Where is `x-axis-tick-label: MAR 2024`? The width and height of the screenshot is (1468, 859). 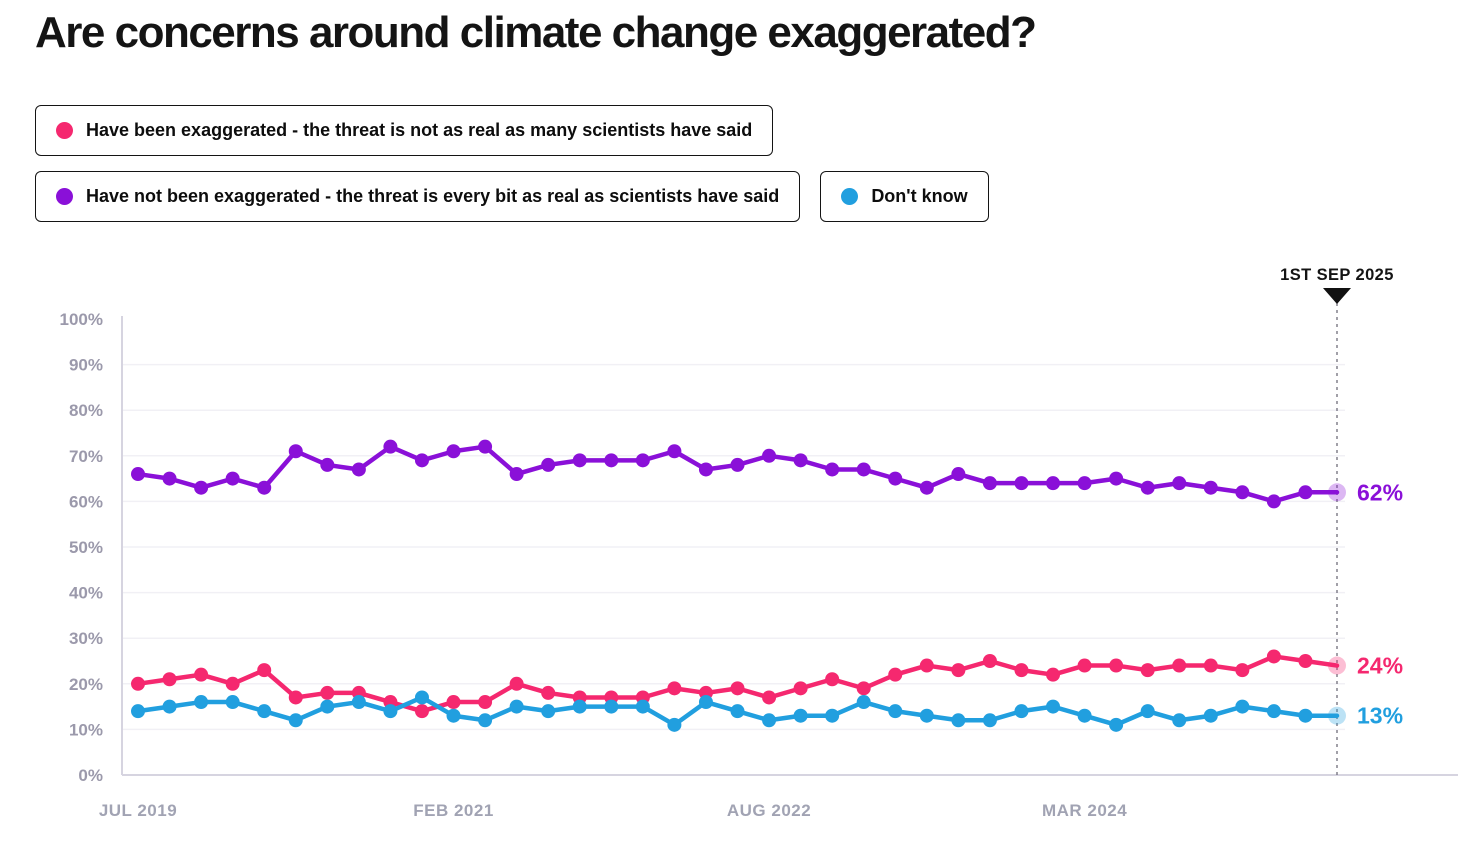 x-axis-tick-label: MAR 2024 is located at coordinates (1084, 810).